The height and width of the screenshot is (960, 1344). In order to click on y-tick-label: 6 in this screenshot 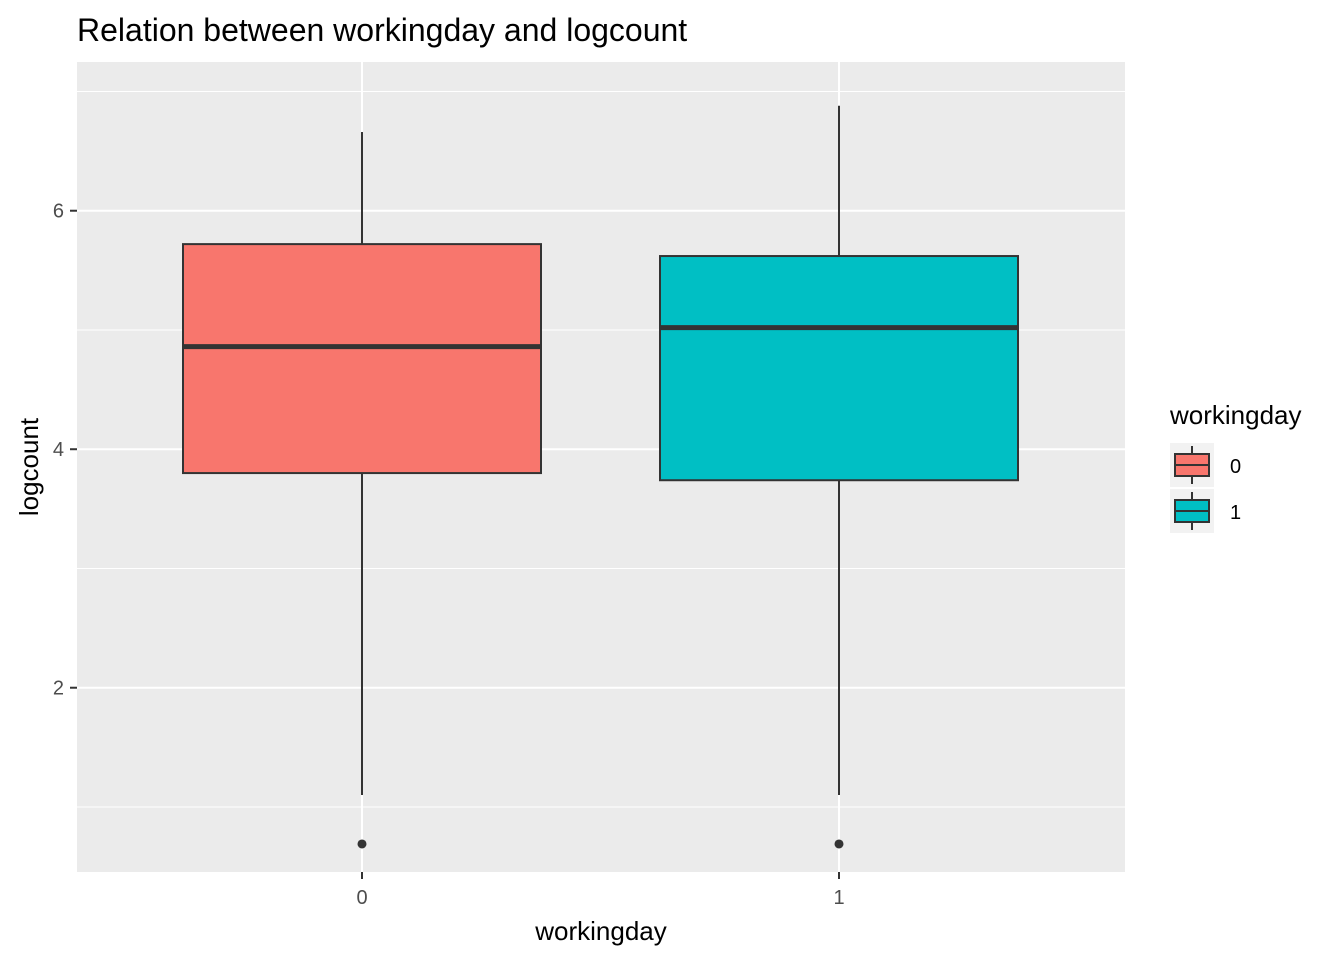, I will do `click(58, 212)`.